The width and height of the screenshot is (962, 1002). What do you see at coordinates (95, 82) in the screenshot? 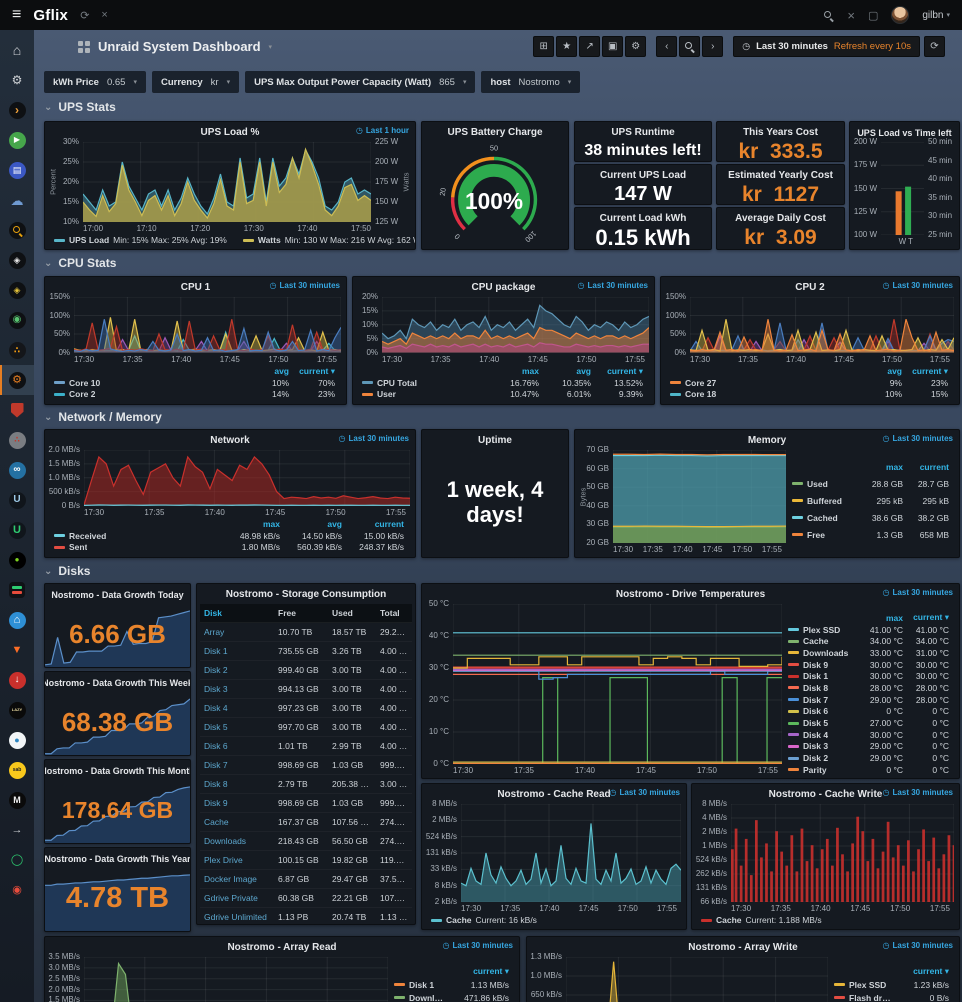
I see `variable-kwh-price: kWh Price 0.65 ▾` at bounding box center [95, 82].